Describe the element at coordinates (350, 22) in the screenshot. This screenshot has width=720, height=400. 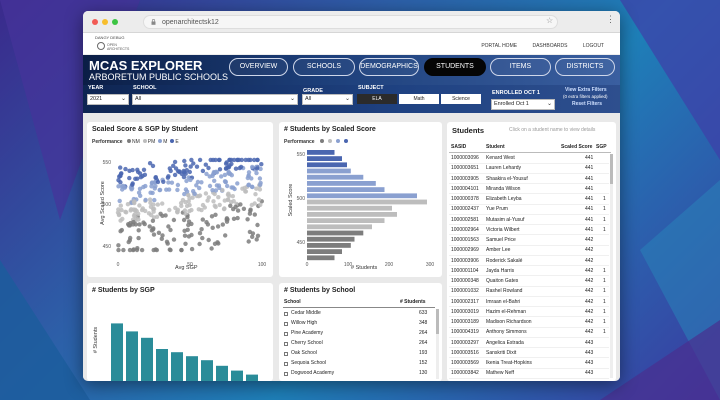
I see `address-bar: openarchitectsk12` at that location.